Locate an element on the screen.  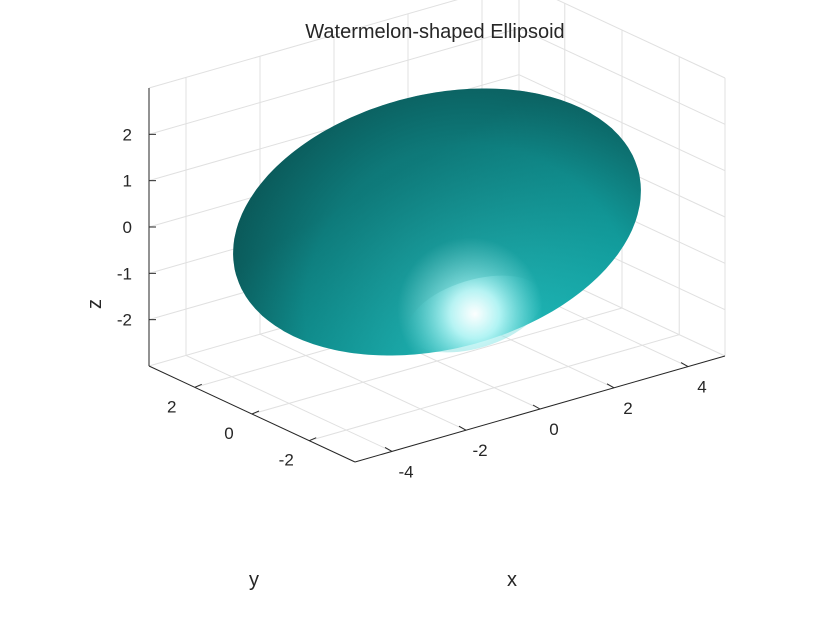
z-tick-label: 0 is located at coordinates (127, 227).